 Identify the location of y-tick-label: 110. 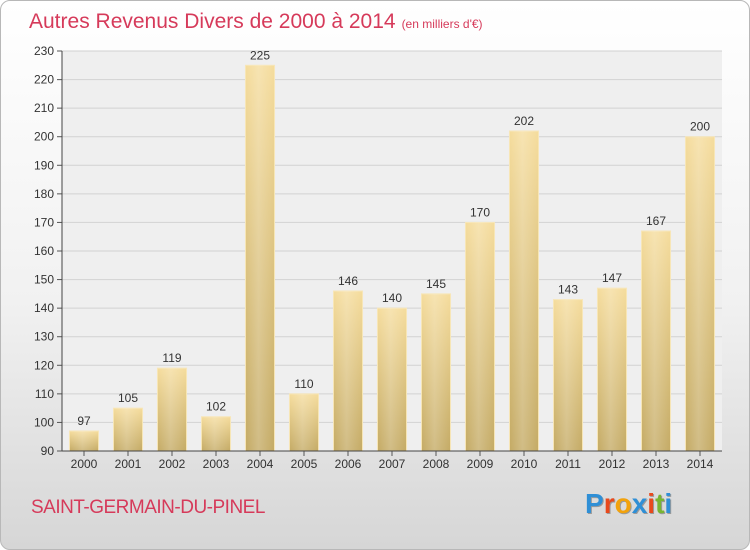
(44, 394).